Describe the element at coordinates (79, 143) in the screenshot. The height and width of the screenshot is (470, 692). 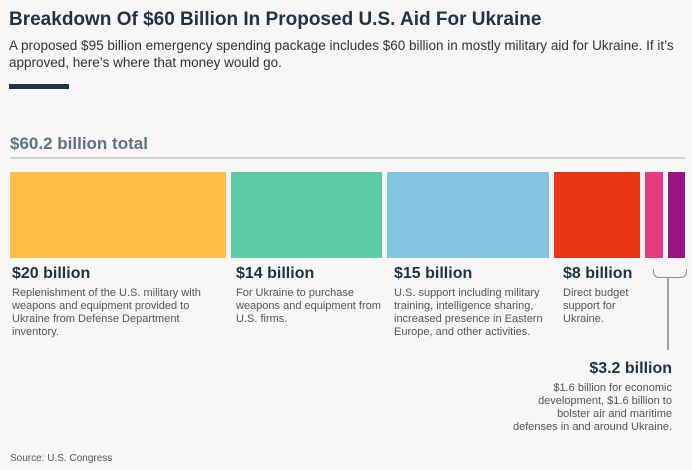
I see `total-label: $60.2 billion total` at that location.